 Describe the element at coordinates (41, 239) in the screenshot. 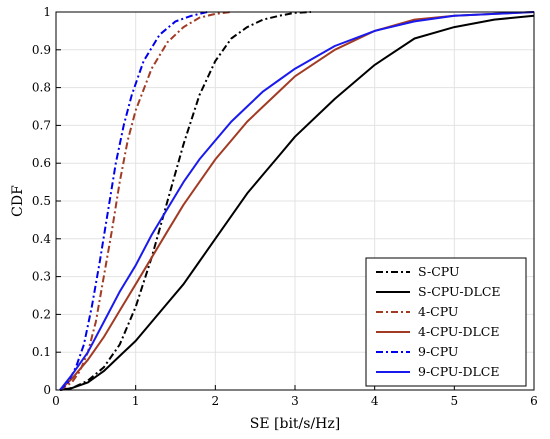

I see `y-tick-label: 0.4` at that location.